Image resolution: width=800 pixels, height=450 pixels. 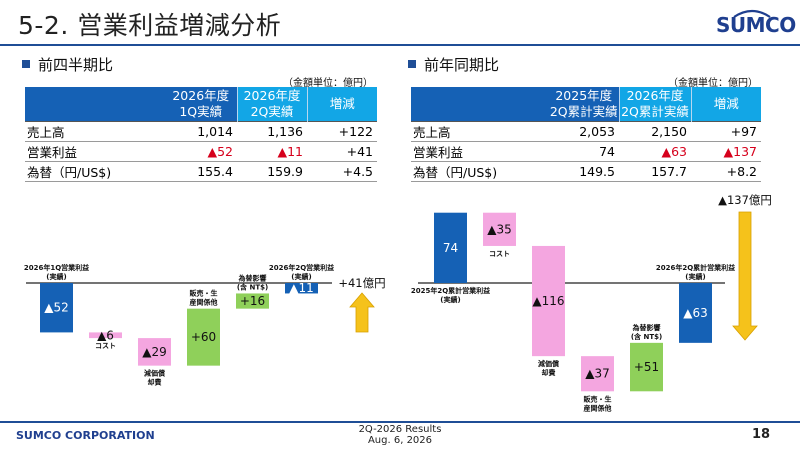 I want to click on bar-value-label: ▲11, so click(x=301, y=288).